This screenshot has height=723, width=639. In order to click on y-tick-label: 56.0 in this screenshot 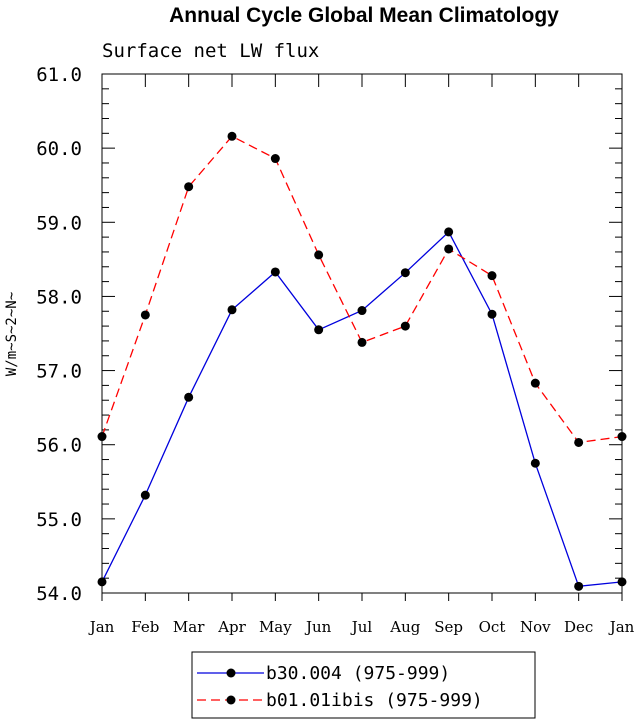, I will do `click(59, 446)`.